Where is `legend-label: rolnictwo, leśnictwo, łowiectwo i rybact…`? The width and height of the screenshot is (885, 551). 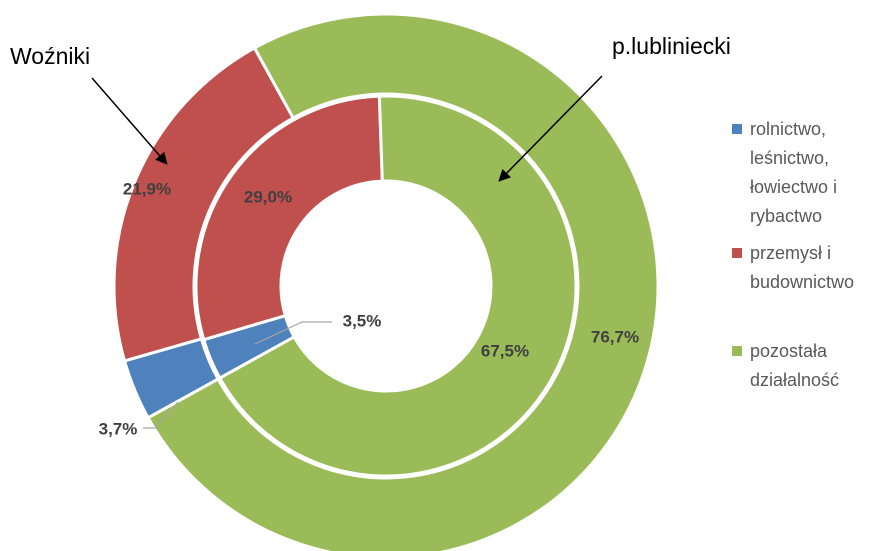
legend-label: rolnictwo, leśnictwo, łowiectwo i rybact… is located at coordinates (794, 172).